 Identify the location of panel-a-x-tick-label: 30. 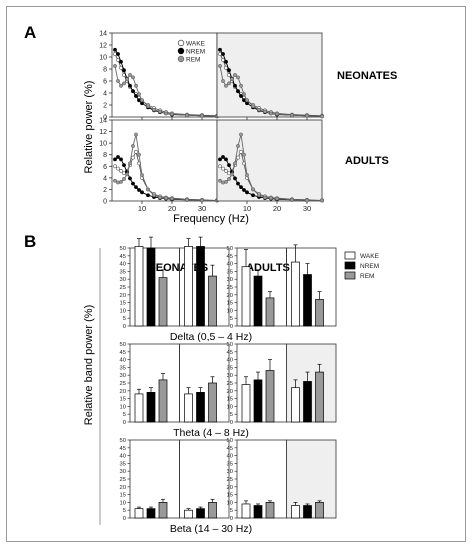
(307, 208).